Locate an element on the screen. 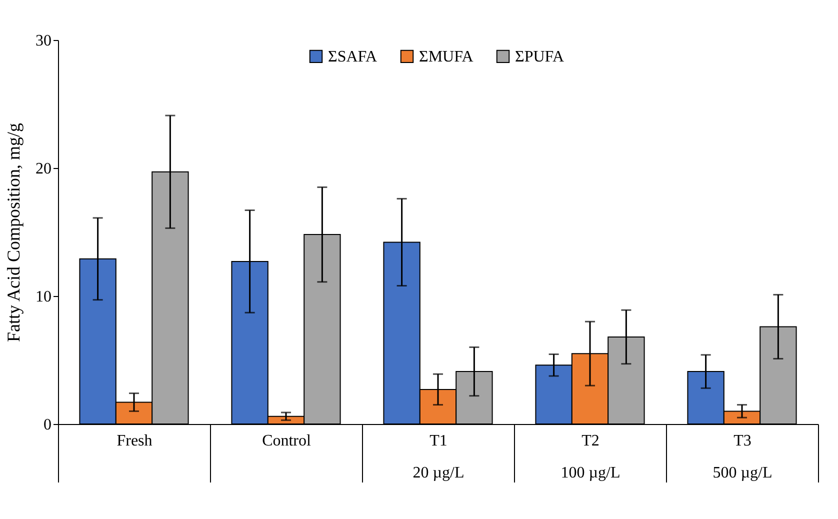 The image size is (838, 519). x-tick-label: T2 100 µg/L is located at coordinates (590, 457).